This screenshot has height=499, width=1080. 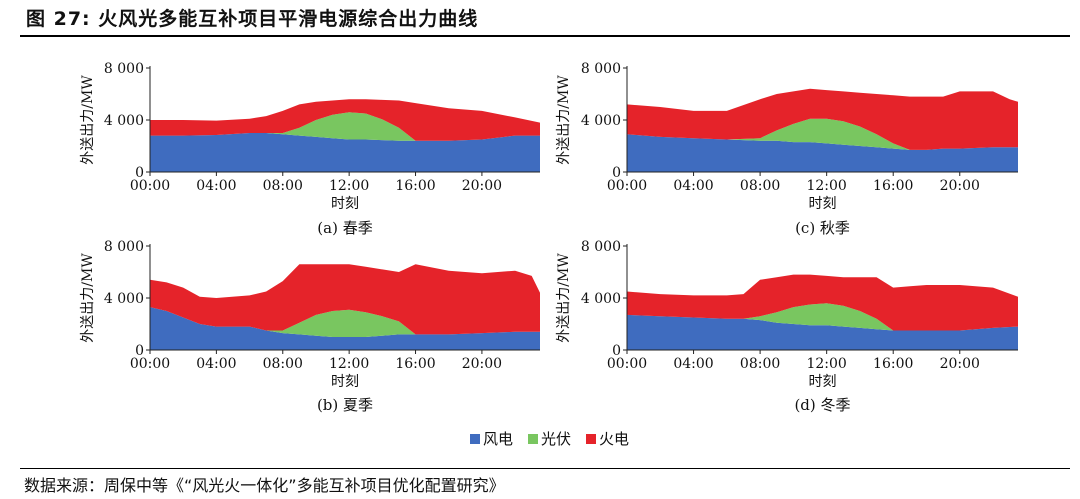 I want to click on chart-caption: (c) 秋季, so click(x=822, y=228).